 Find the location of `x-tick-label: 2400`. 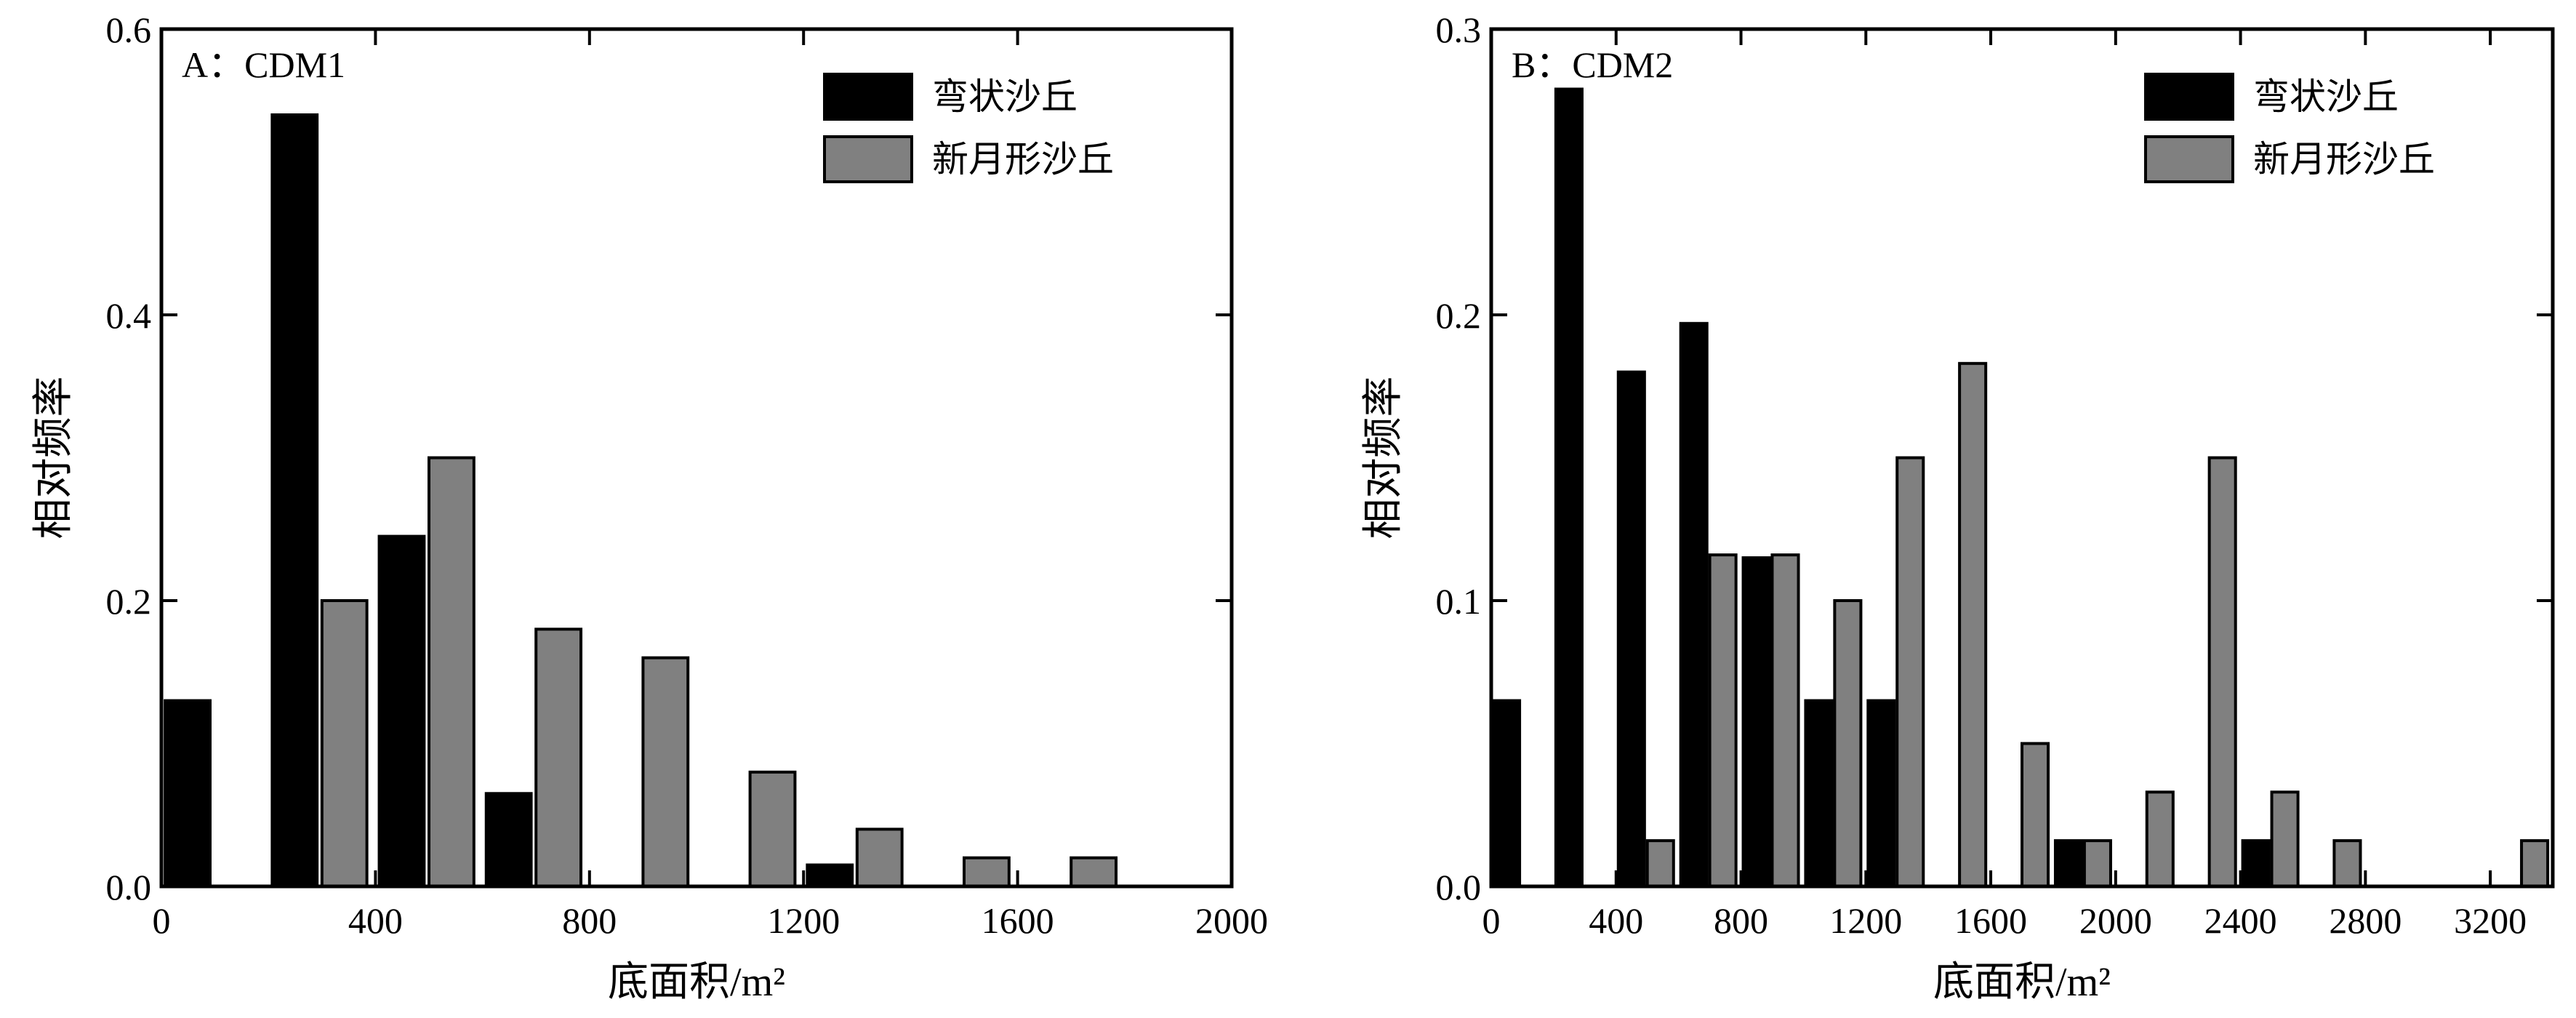

x-tick-label: 2400 is located at coordinates (2240, 920).